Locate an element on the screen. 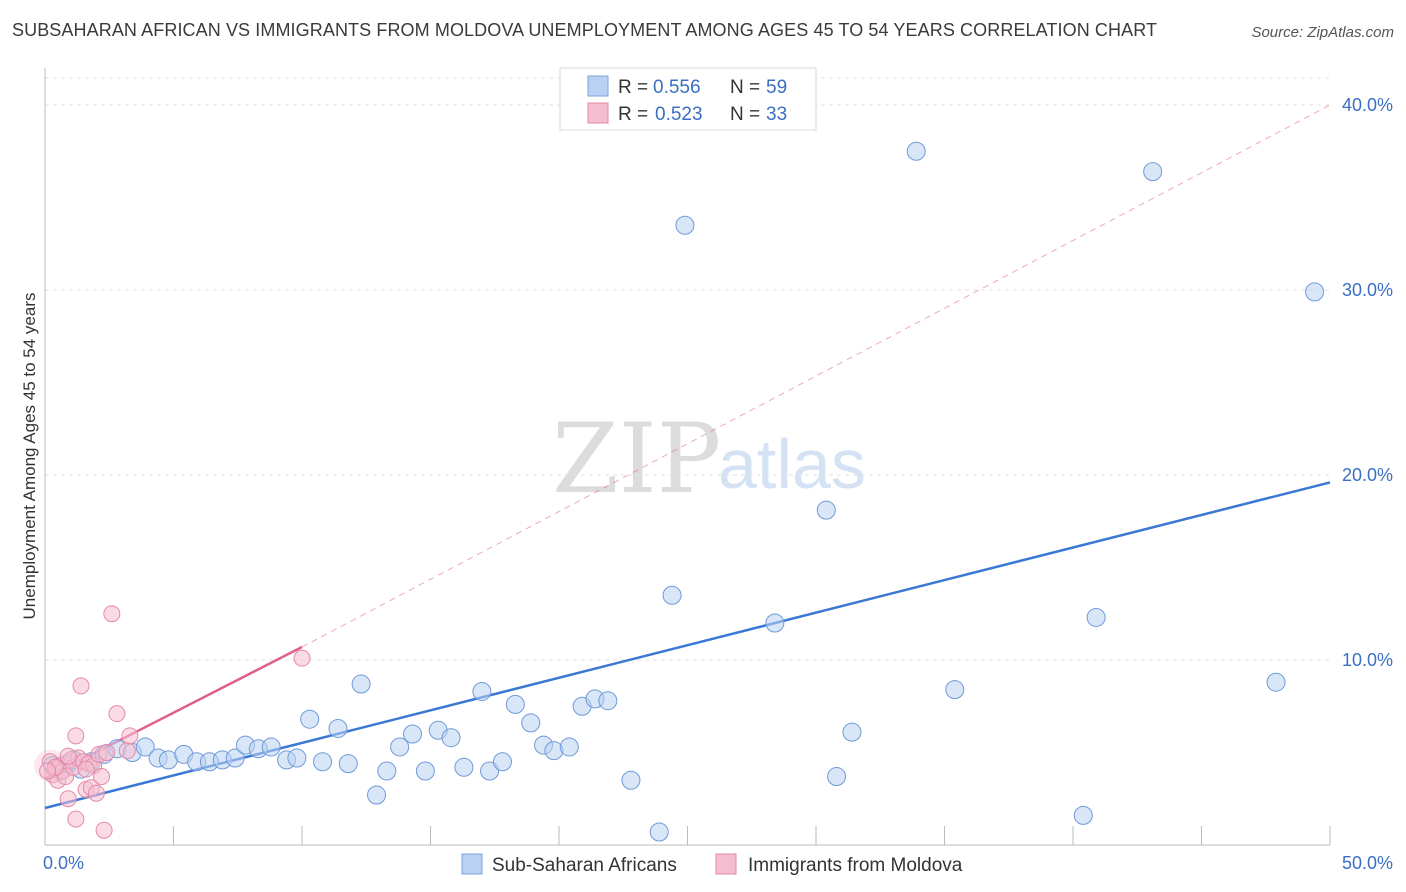  legend-r-label-pink: R = is located at coordinates (635, 114).